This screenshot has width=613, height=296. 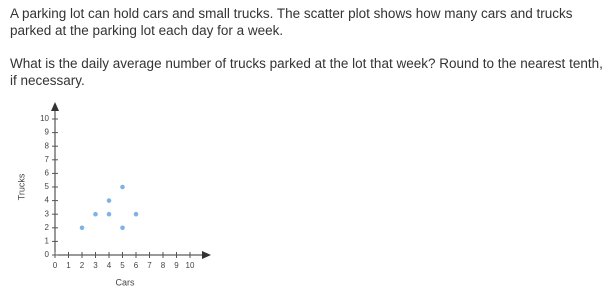 I want to click on x-tick-label: 10, so click(x=190, y=265).